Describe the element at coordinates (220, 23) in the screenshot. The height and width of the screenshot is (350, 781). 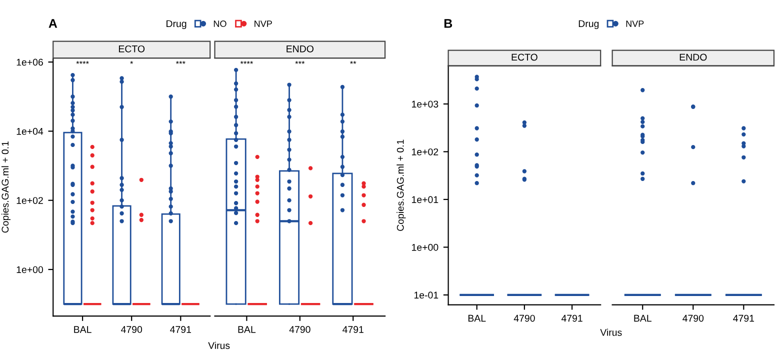
I see `legend-label: NO` at that location.